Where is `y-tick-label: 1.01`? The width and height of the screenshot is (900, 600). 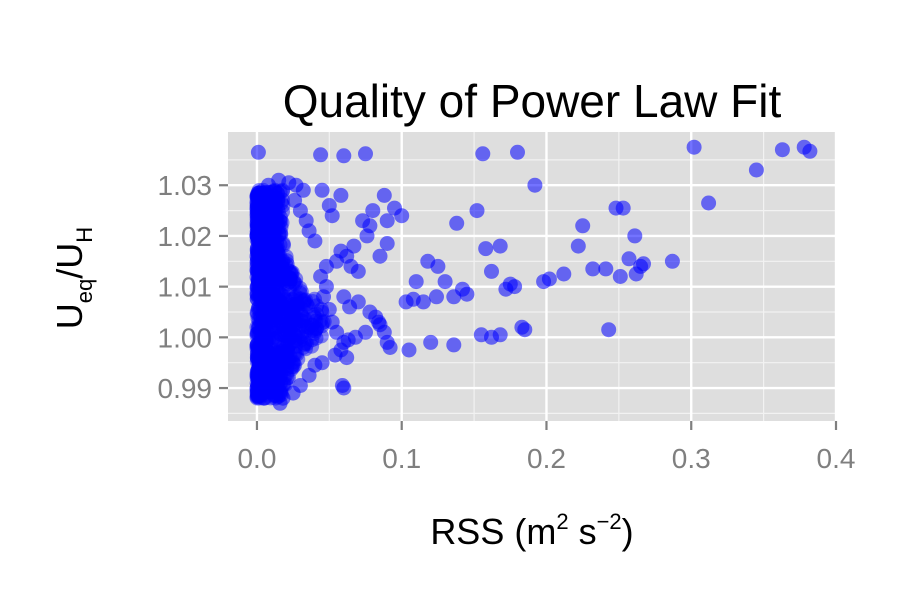
y-tick-label: 1.01 is located at coordinates (185, 287).